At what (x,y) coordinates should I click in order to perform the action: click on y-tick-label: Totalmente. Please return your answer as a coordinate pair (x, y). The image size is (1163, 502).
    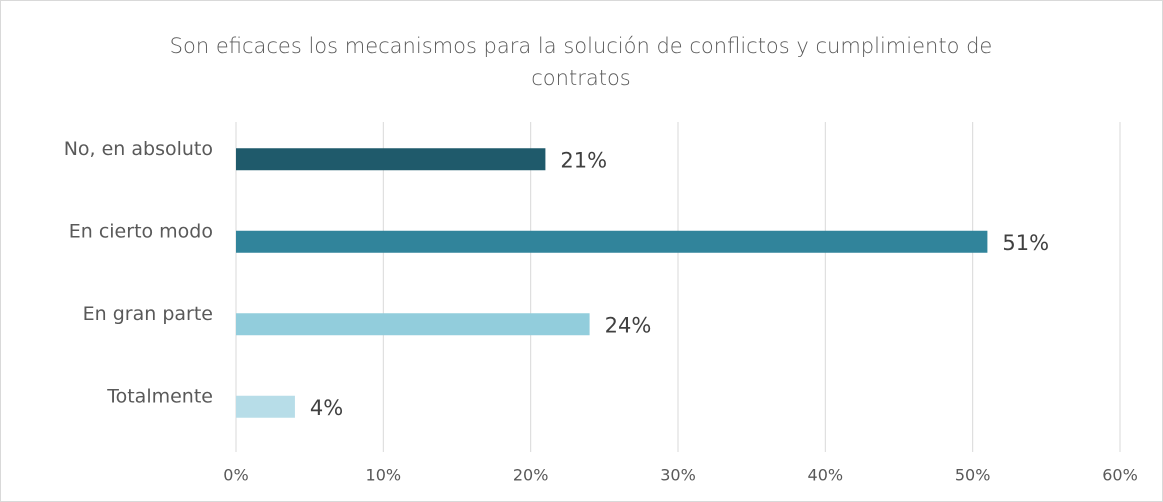
    Looking at the image, I should click on (159, 396).